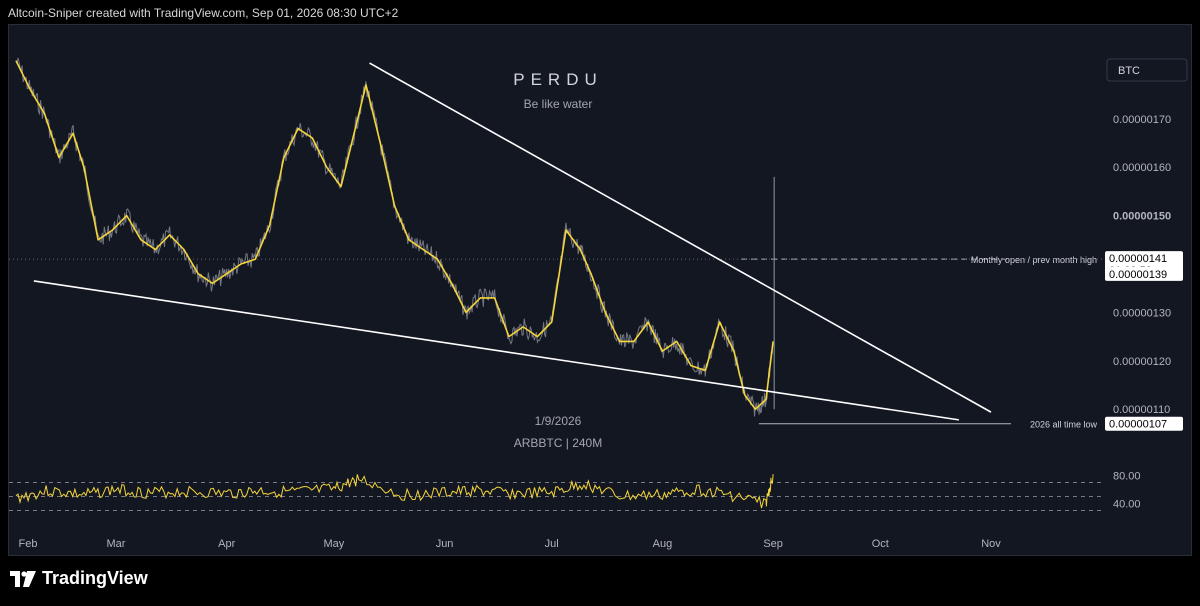 This screenshot has height=606, width=1200. What do you see at coordinates (95, 578) in the screenshot?
I see `tradingview-logo-text: TradingView` at bounding box center [95, 578].